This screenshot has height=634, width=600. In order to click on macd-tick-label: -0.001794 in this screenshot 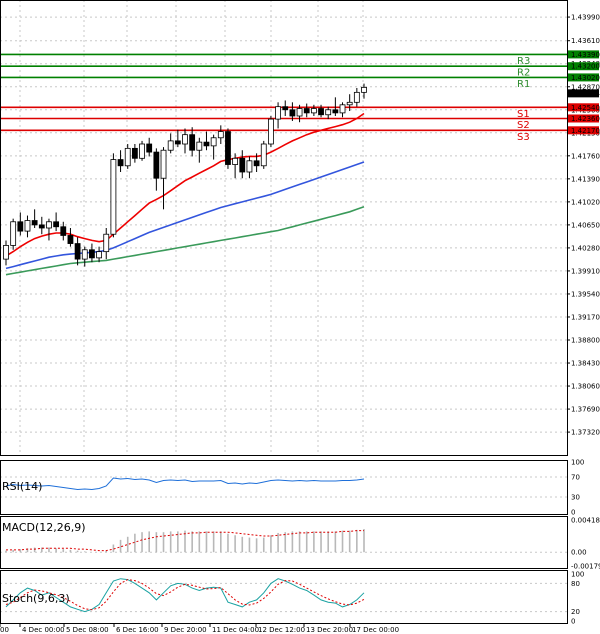, I will do `click(585, 567)`.